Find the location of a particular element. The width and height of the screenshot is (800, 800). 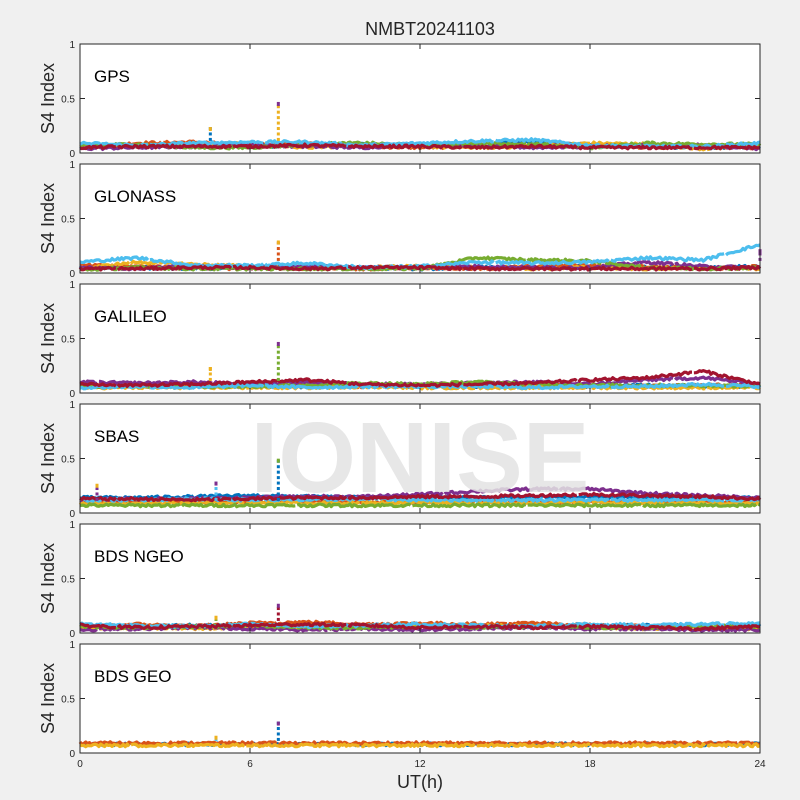

panel-galileo: 0 0.5 1 GALILEO S4 Index is located at coordinates (400, 340).